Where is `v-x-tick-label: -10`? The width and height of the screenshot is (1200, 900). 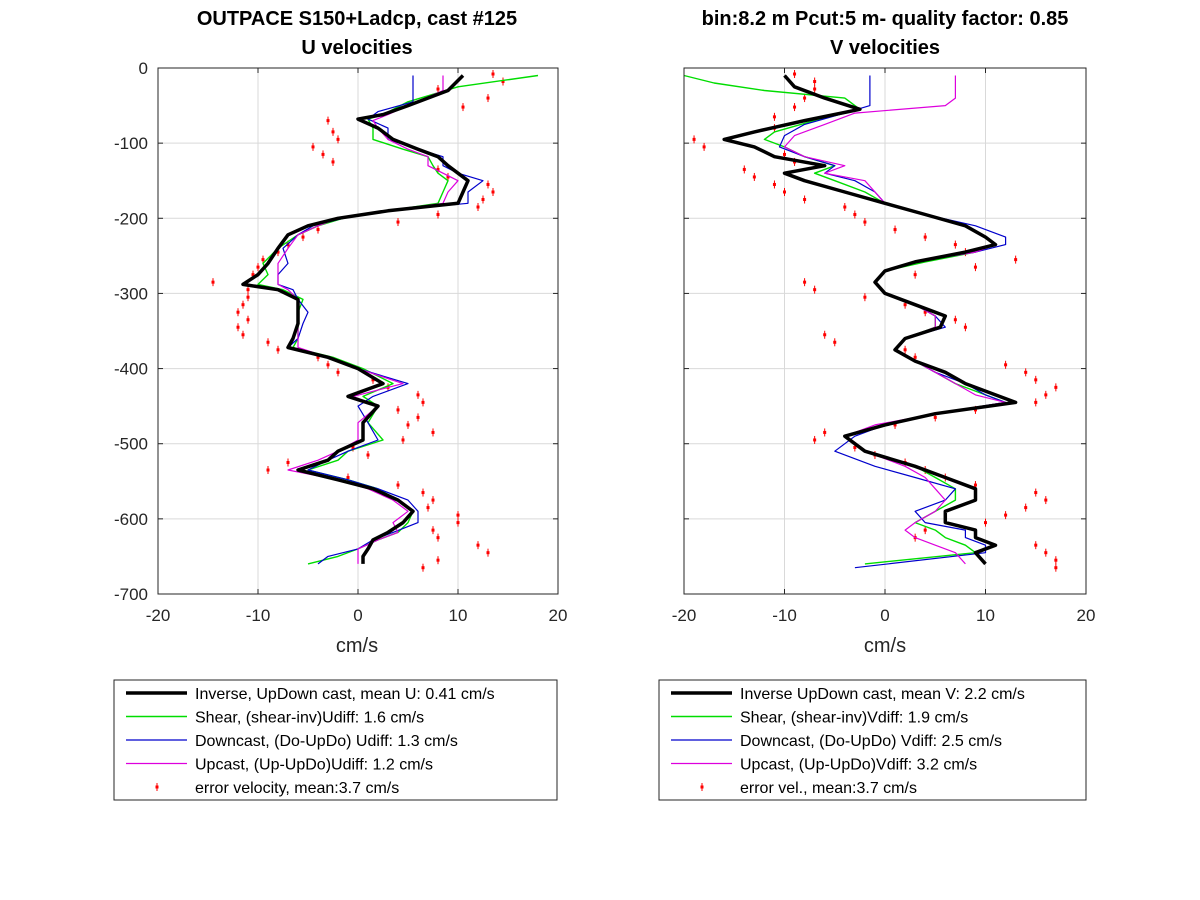 v-x-tick-label: -10 is located at coordinates (784, 615).